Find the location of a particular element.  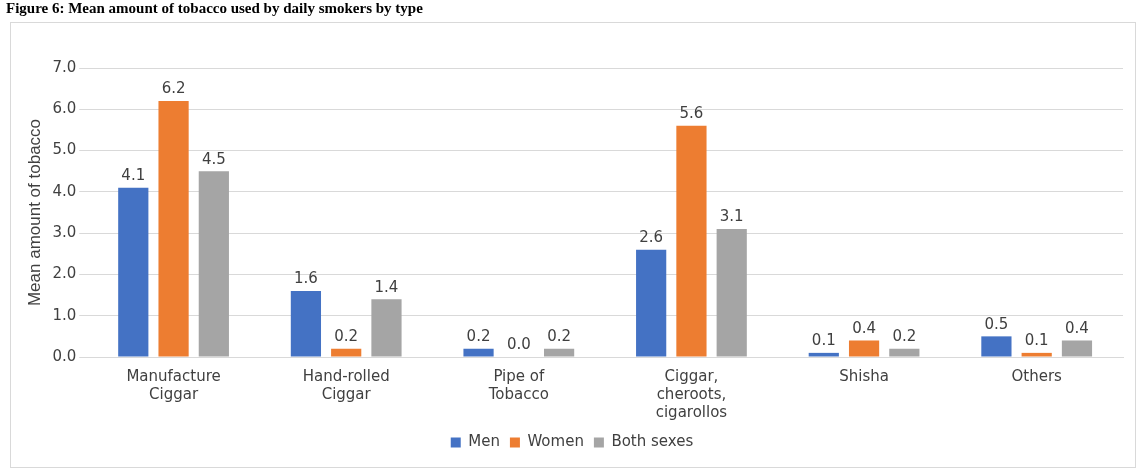

x-tick-label: Shisha is located at coordinates (864, 375).